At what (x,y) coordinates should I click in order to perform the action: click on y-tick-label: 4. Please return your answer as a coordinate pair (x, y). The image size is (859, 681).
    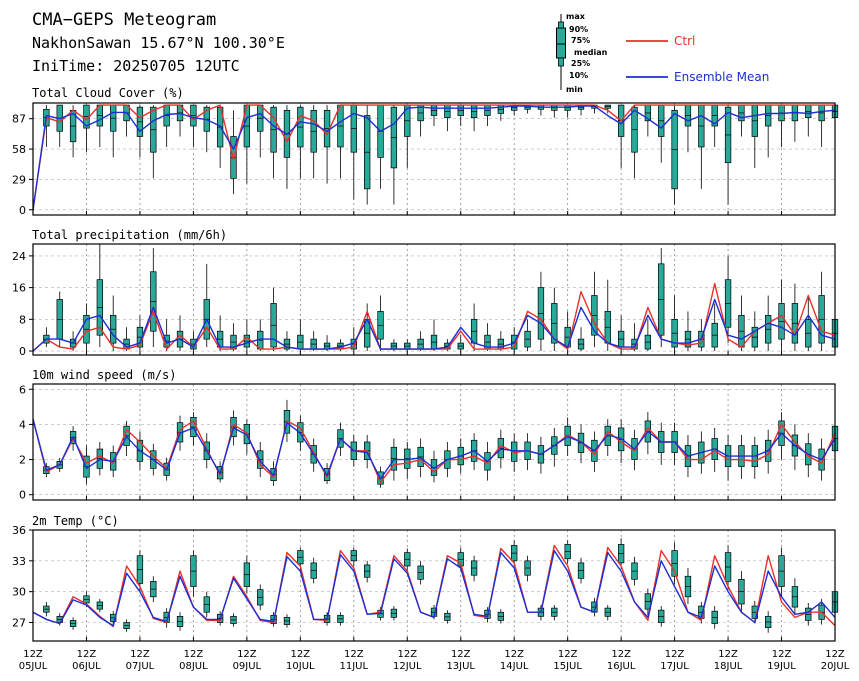
    Looking at the image, I should click on (22, 424).